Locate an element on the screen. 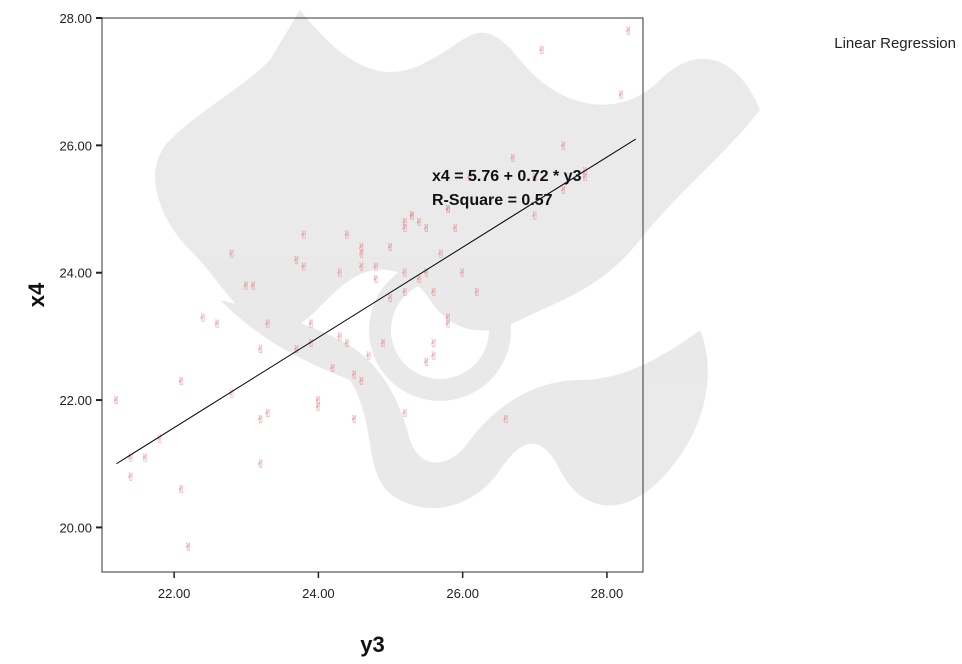 This screenshot has width=962, height=664. y-tick-label: 28.00 is located at coordinates (75, 18).